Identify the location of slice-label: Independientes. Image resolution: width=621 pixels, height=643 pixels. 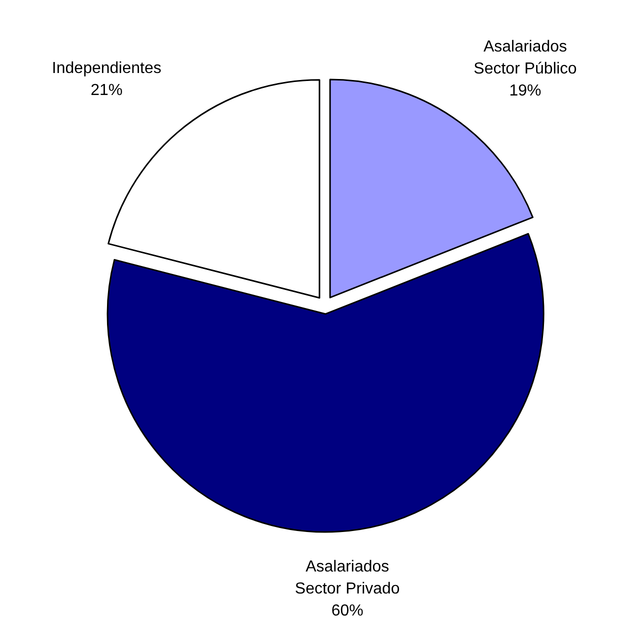
(107, 69).